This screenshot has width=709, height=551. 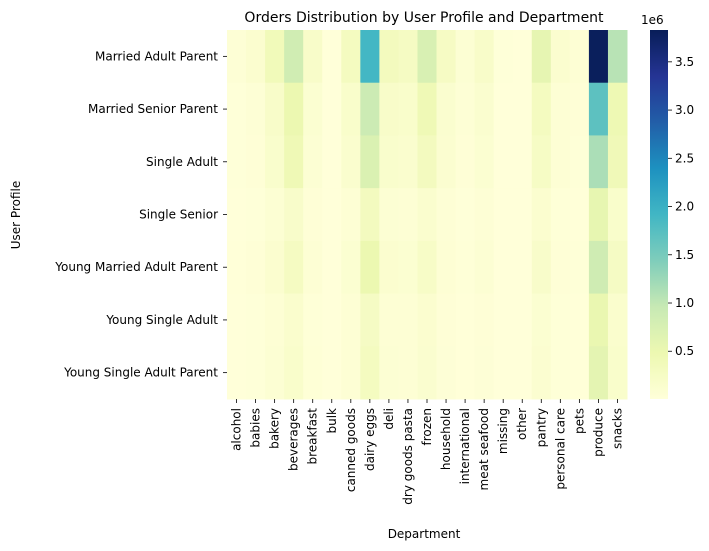 What do you see at coordinates (684, 158) in the screenshot?
I see `colorbar-tick-label: 2.5` at bounding box center [684, 158].